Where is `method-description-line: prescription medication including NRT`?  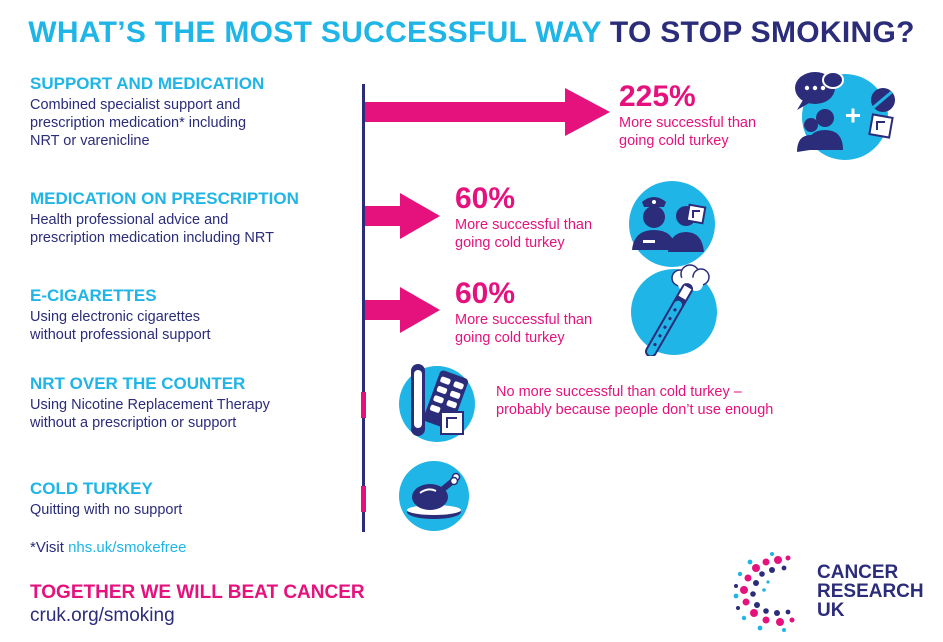 method-description-line: prescription medication including NRT is located at coordinates (152, 238).